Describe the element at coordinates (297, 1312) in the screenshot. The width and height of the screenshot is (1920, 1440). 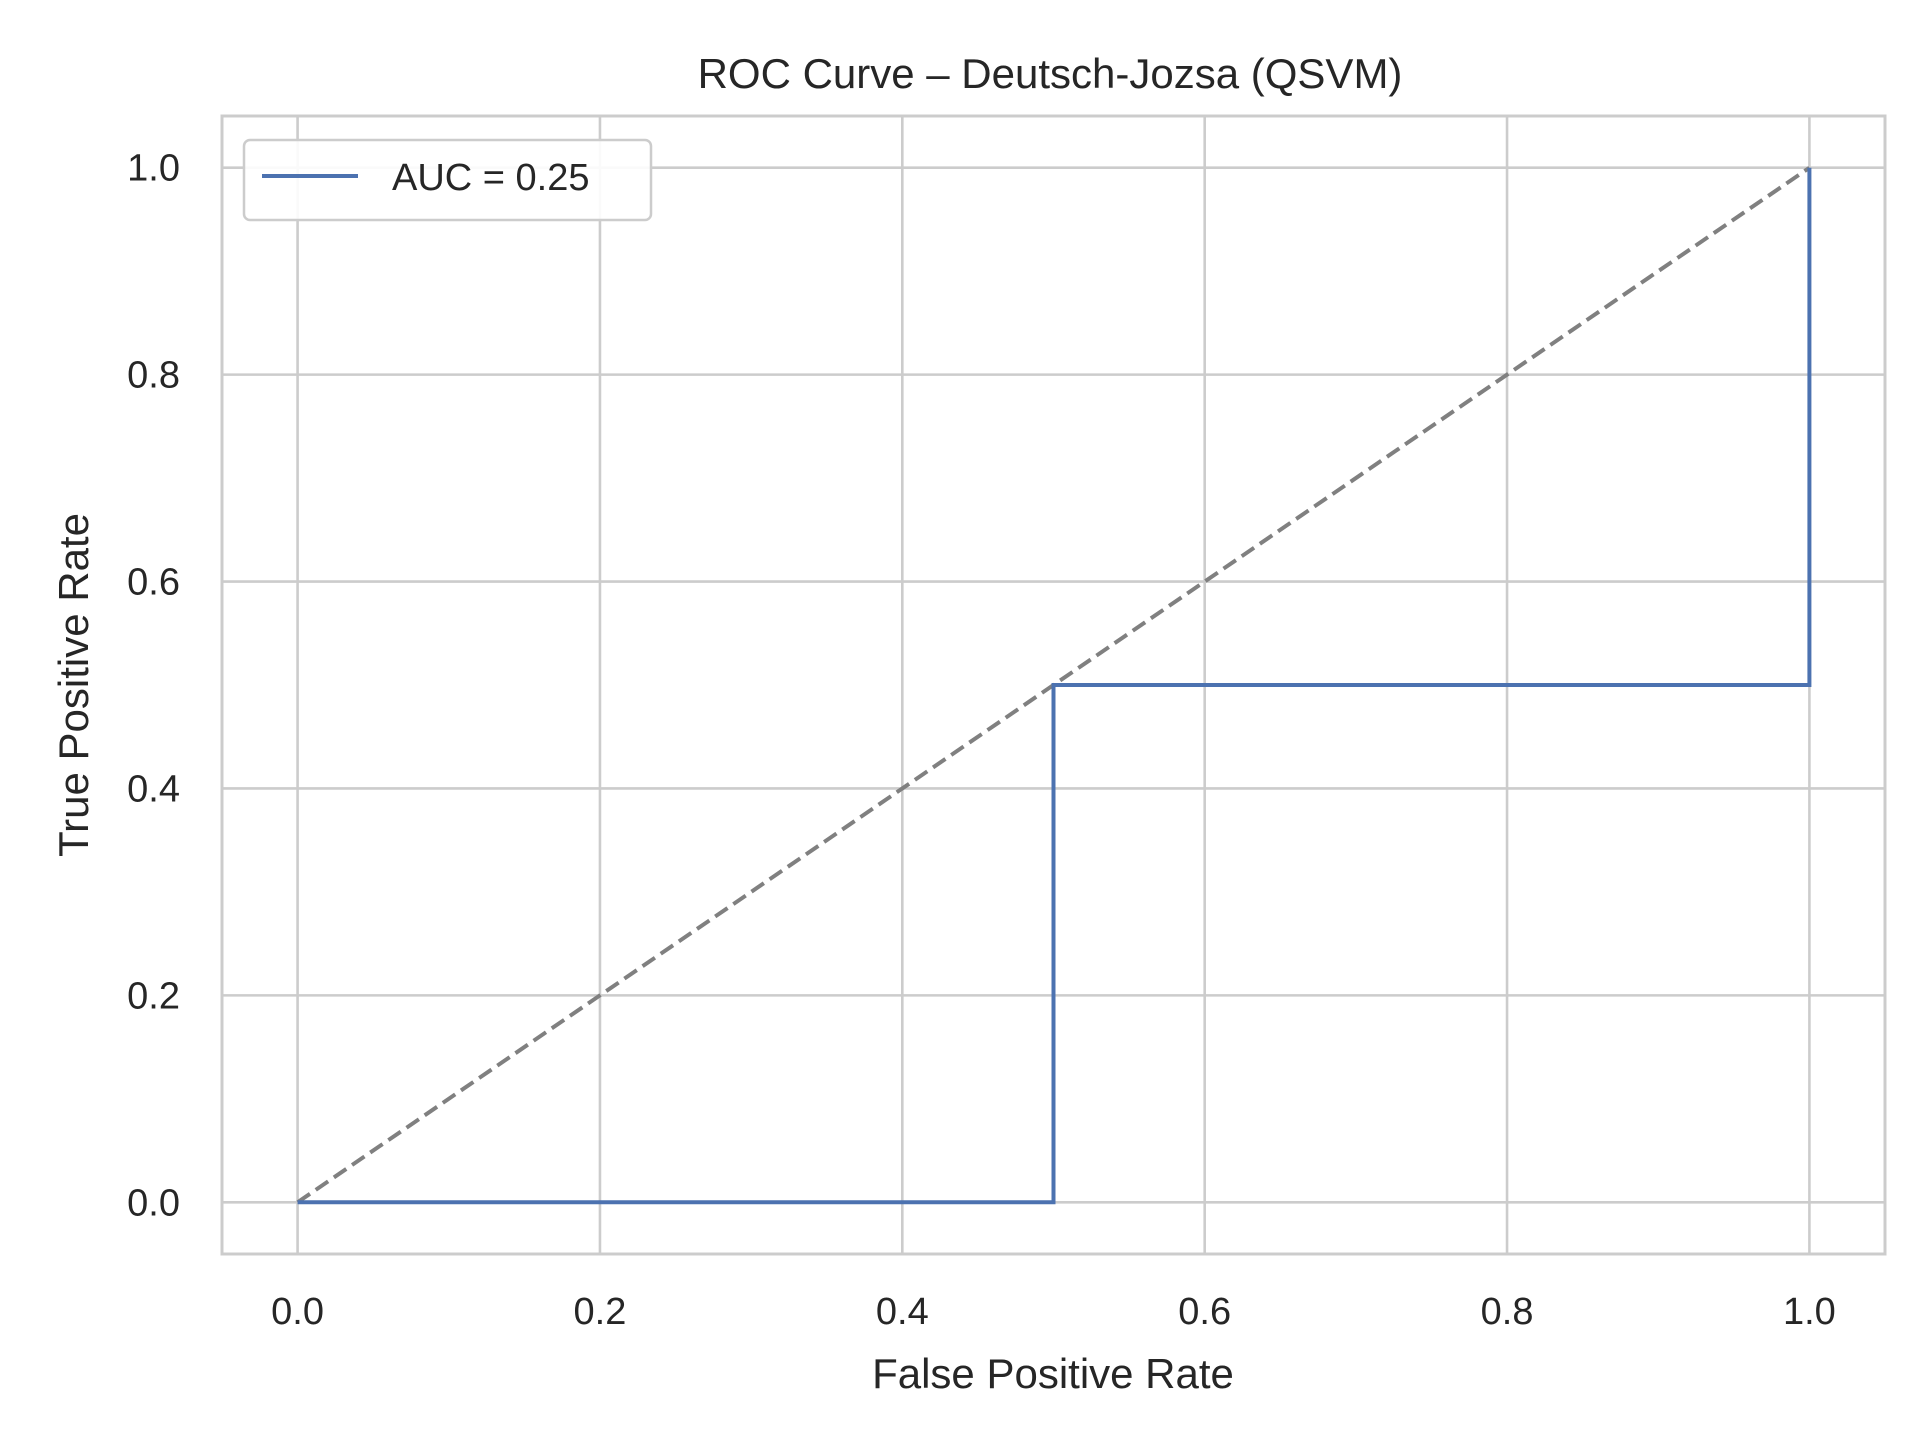
I see `x-tick-label: 0.0` at that location.